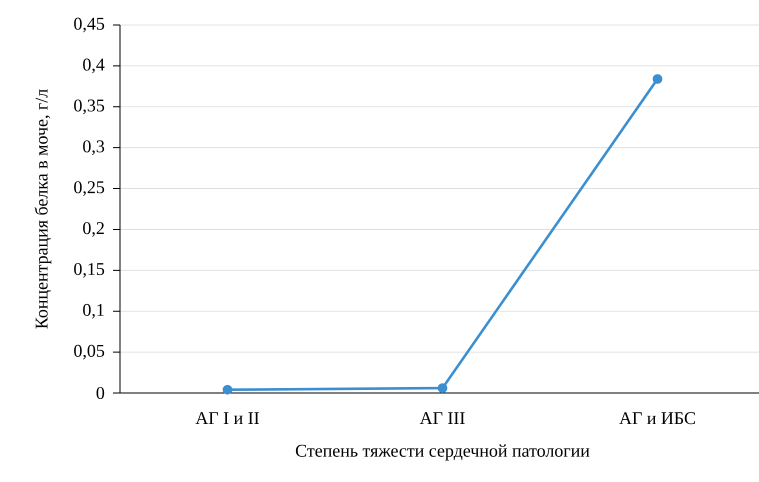 The width and height of the screenshot is (759, 482). I want to click on y-tick-label: 0, so click(100, 393).